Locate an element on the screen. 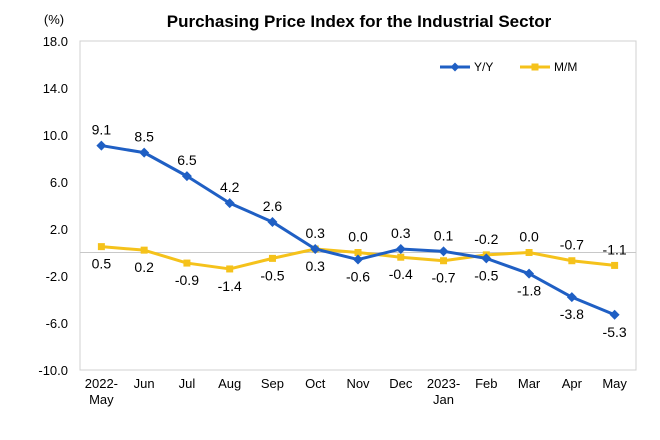  data-label-mm: -0.4 is located at coordinates (401, 274).